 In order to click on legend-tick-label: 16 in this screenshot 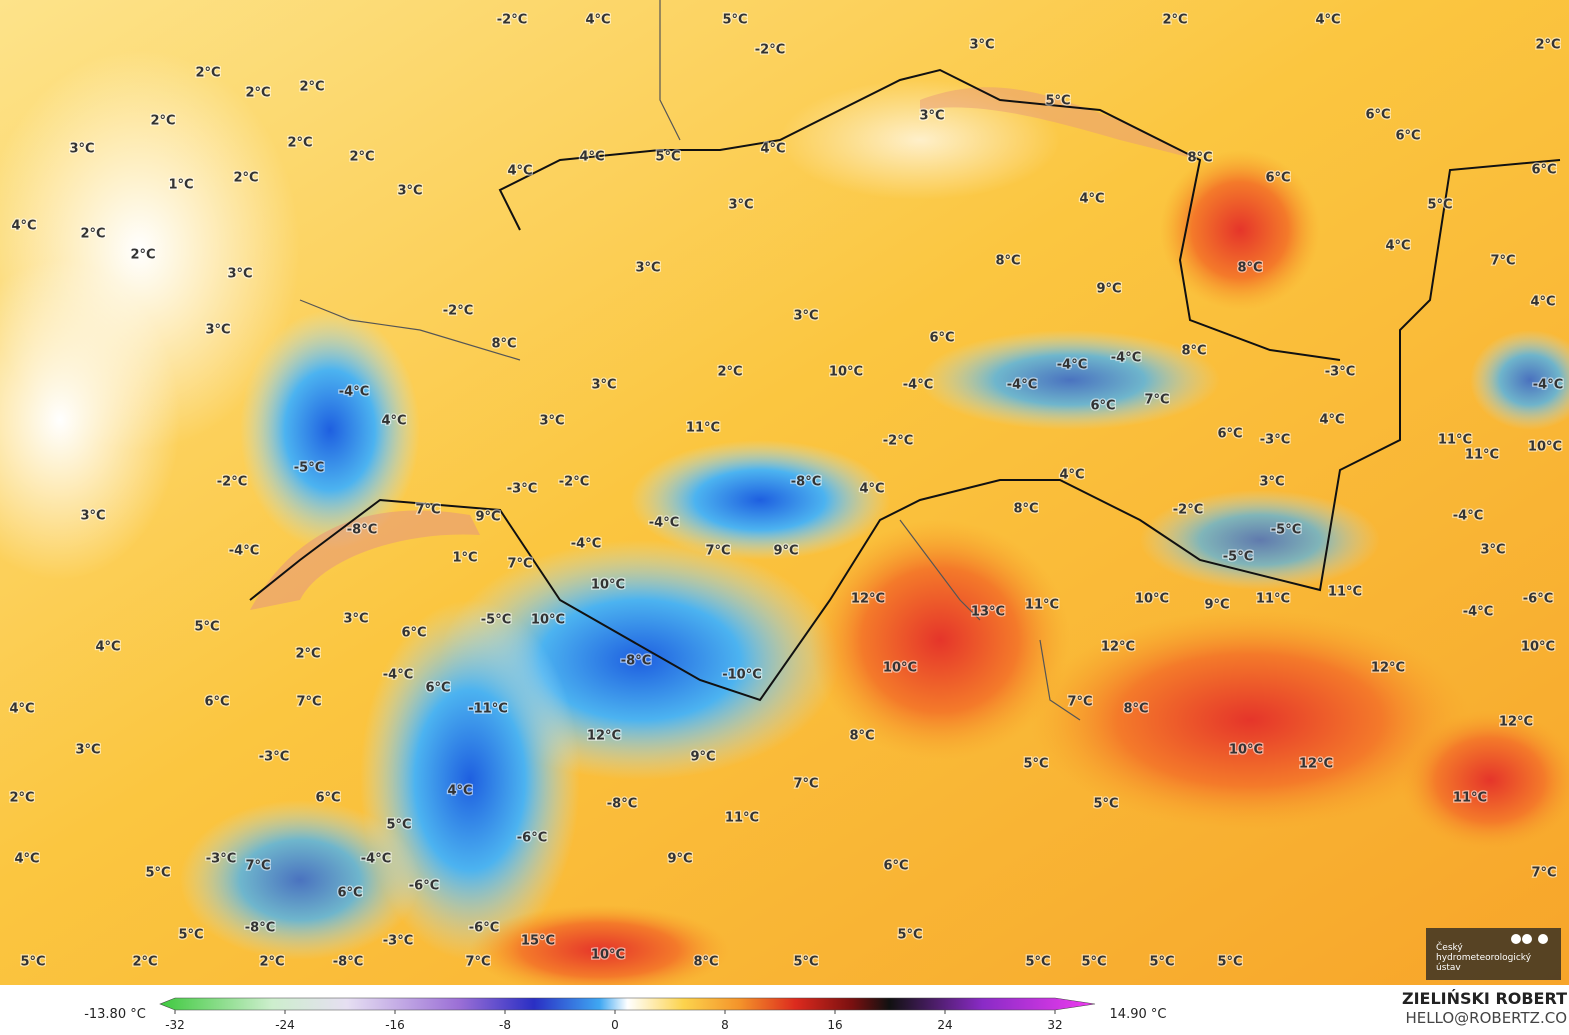, I will do `click(834, 1025)`.